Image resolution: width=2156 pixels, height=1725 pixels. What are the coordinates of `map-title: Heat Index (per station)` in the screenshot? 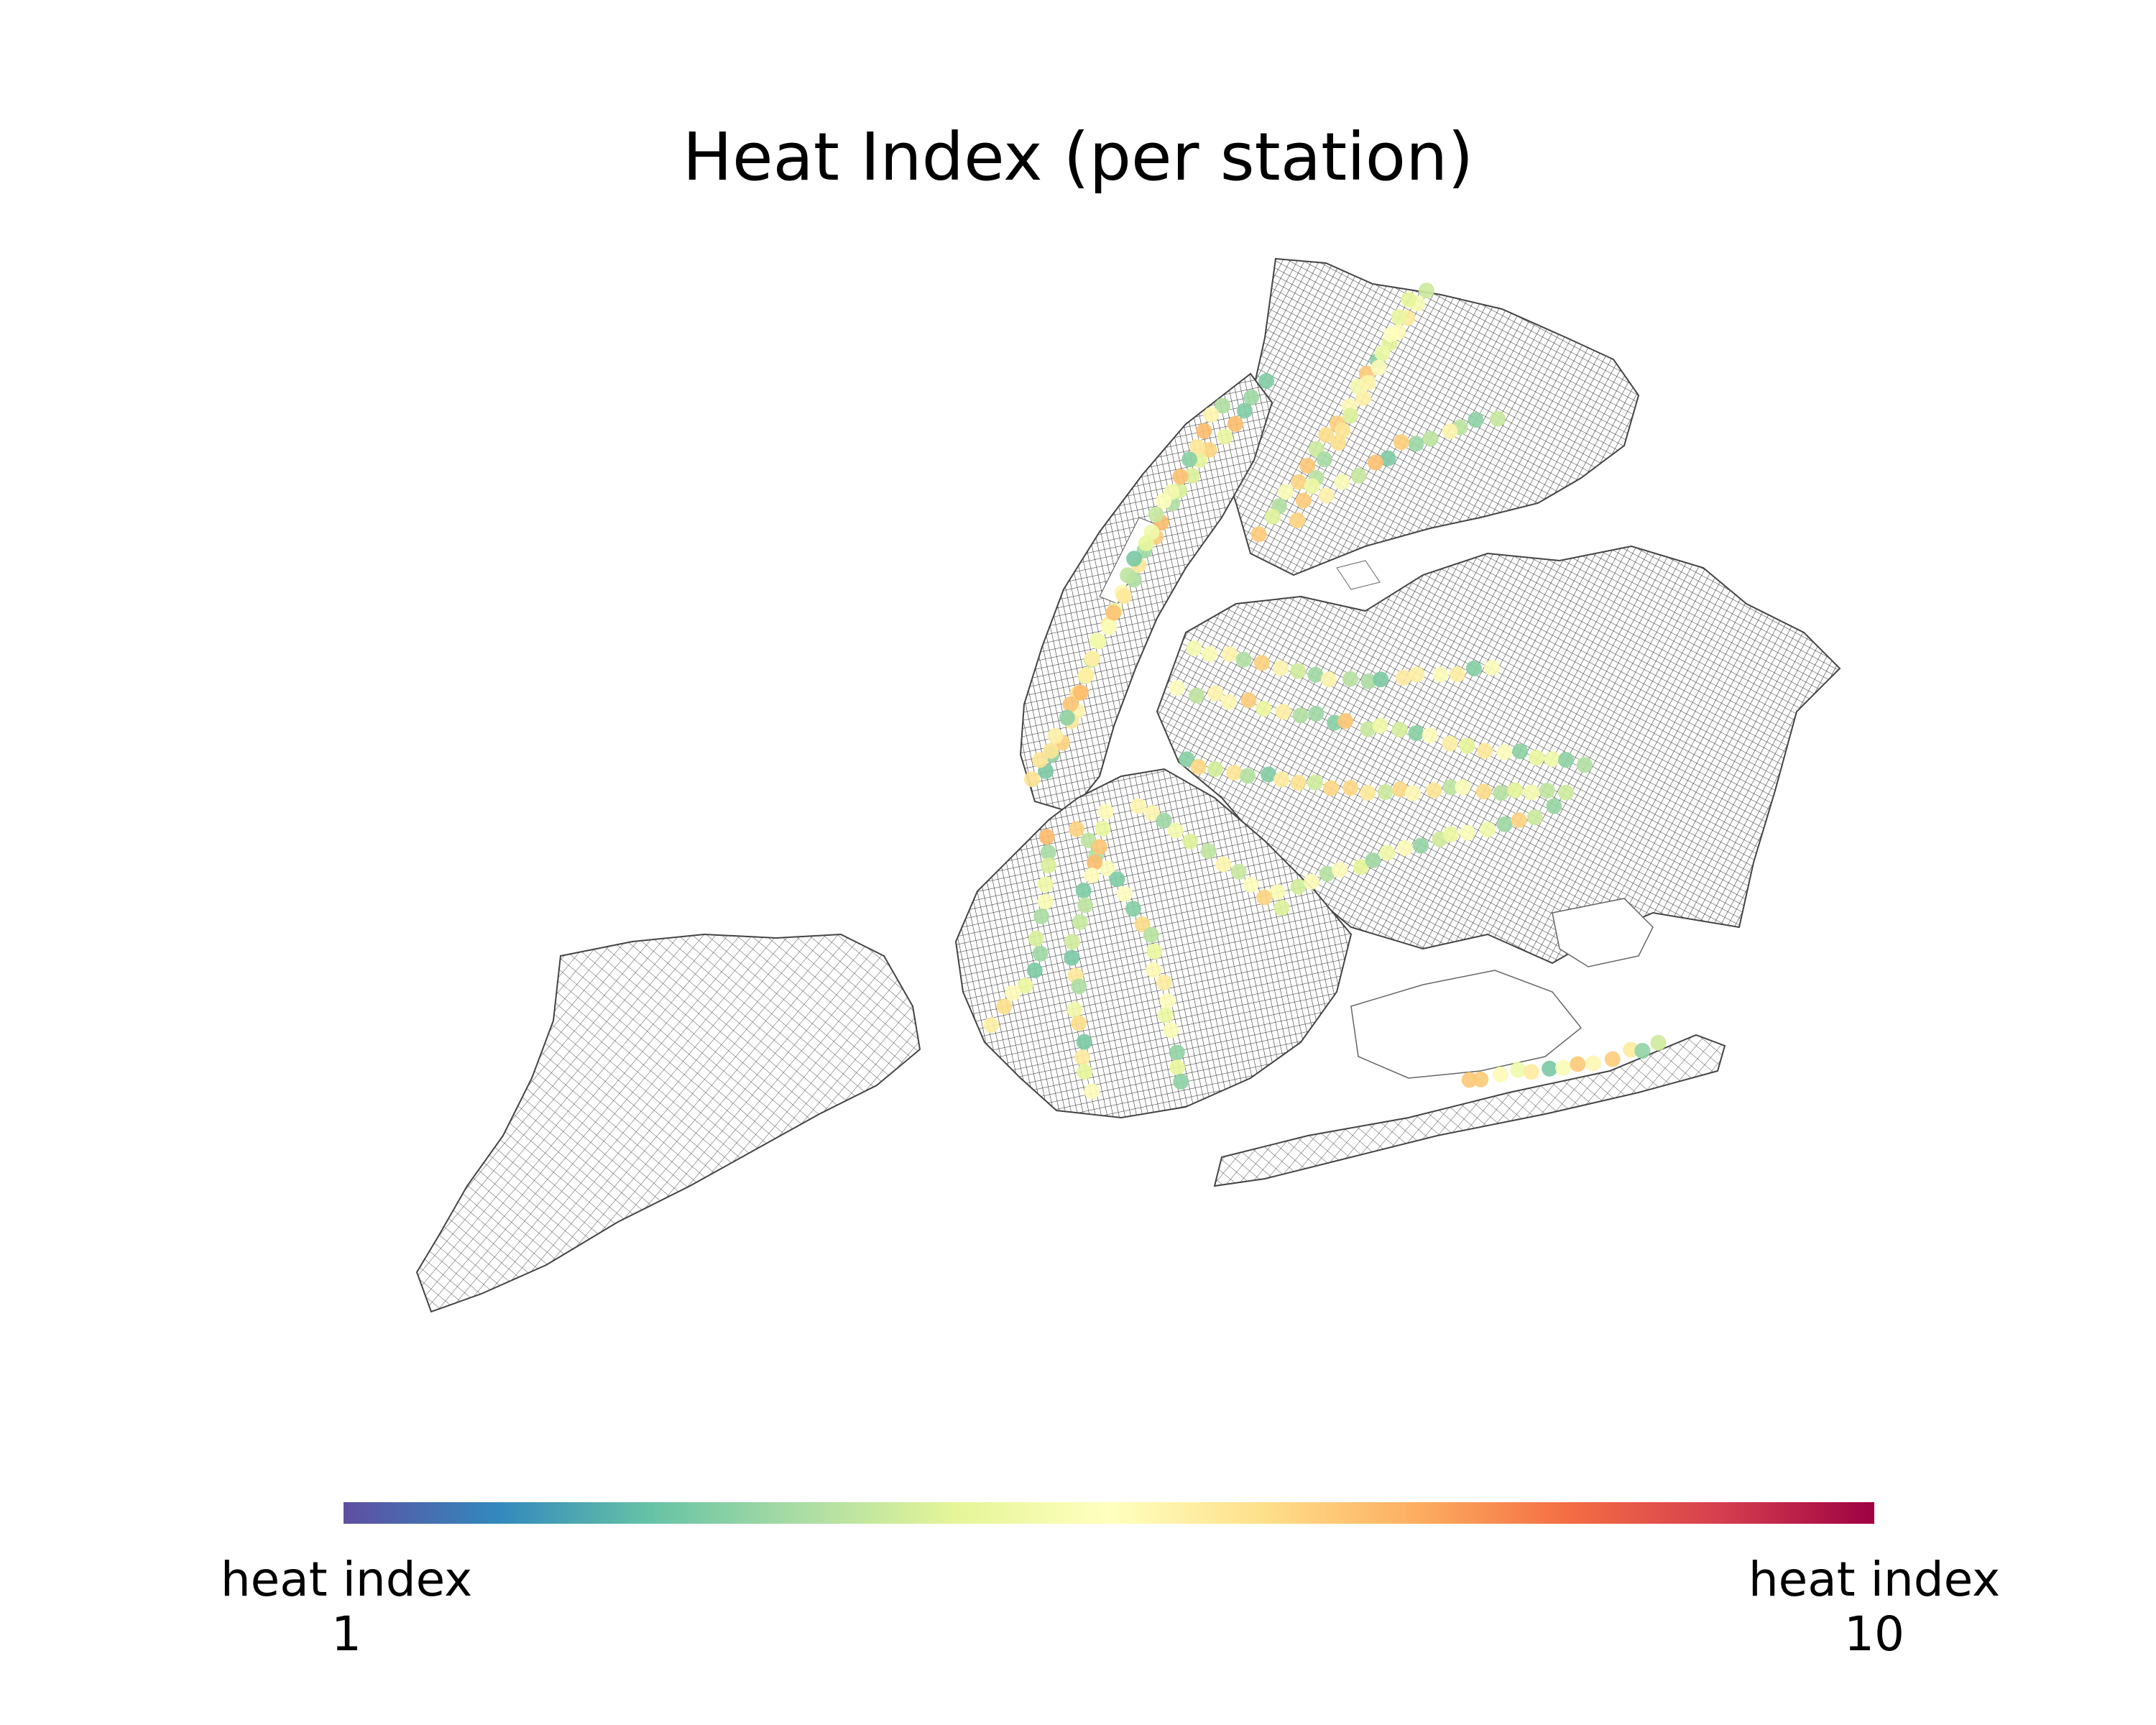 It's located at (1078, 157).